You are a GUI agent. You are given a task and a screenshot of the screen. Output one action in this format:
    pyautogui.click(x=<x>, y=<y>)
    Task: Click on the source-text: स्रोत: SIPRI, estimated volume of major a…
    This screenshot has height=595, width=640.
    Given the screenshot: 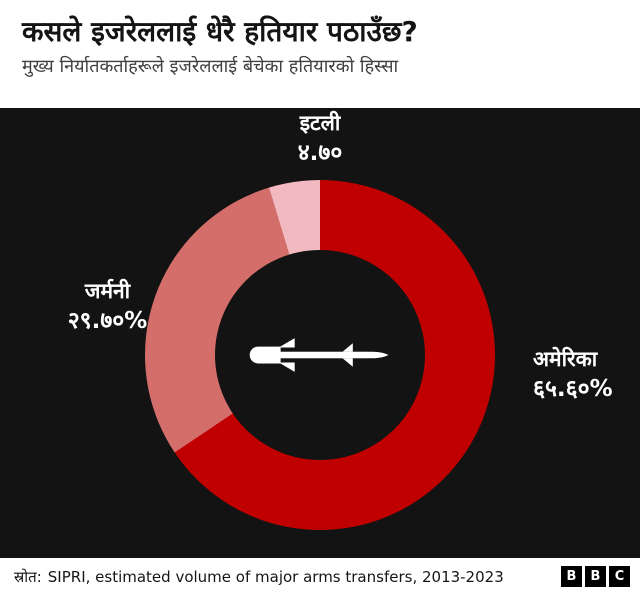 What is the action you would take?
    pyautogui.click(x=259, y=577)
    